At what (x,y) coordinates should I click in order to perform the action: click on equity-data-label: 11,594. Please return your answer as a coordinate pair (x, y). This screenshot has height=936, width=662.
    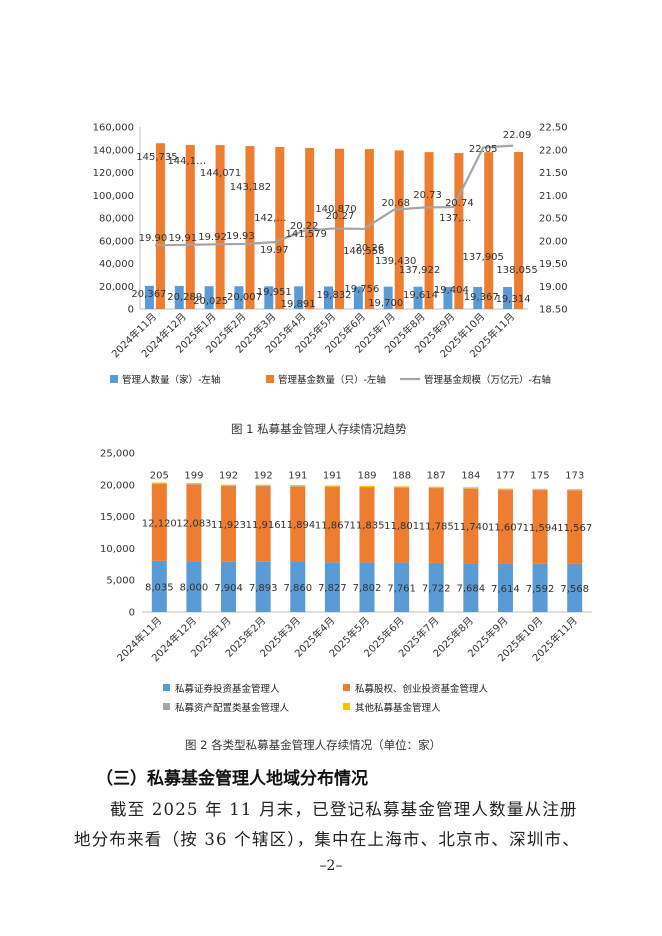
    Looking at the image, I should click on (540, 528).